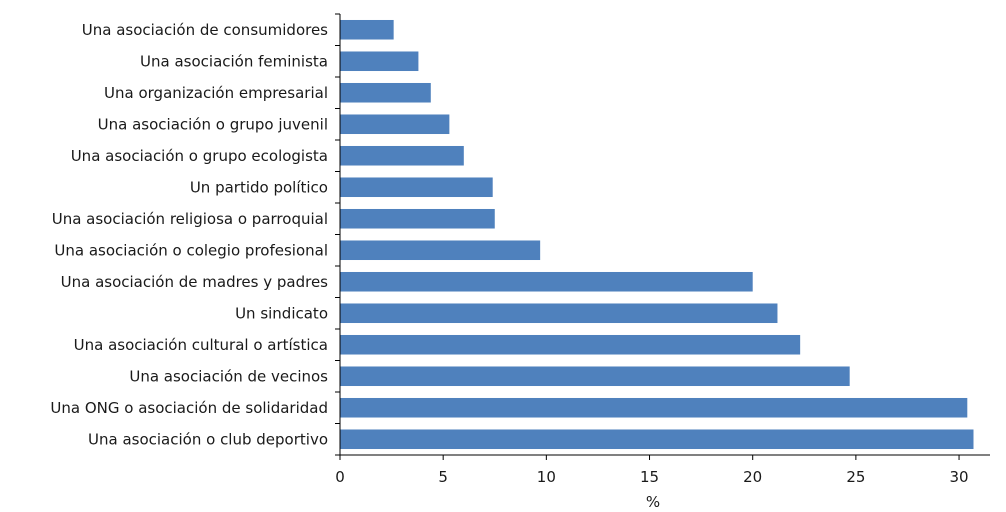 Image resolution: width=1006 pixels, height=512 pixels. What do you see at coordinates (337, 234) in the screenshot?
I see `y-tickmarks-group` at bounding box center [337, 234].